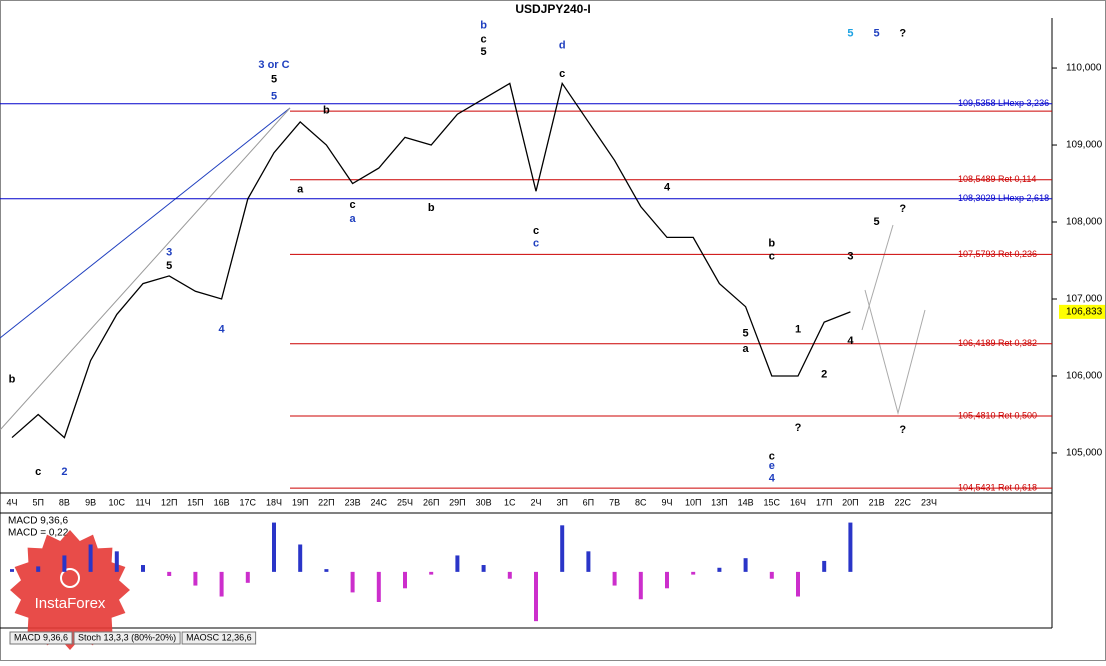  I want to click on wave-label: 3 or C, so click(273, 65).